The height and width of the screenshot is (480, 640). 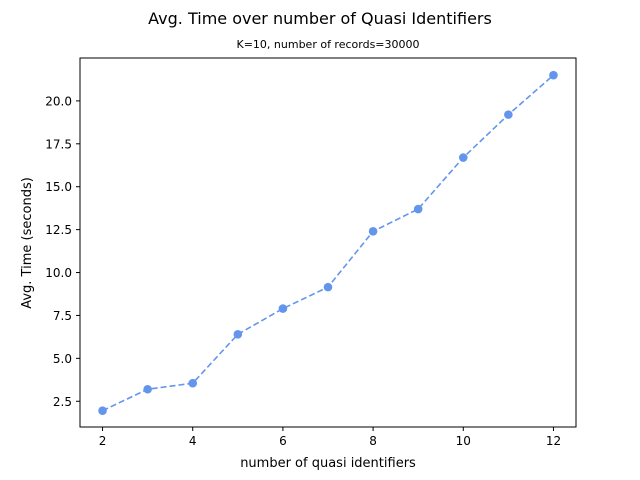 What do you see at coordinates (58, 101) in the screenshot?
I see `y-tick-label: 20.0` at bounding box center [58, 101].